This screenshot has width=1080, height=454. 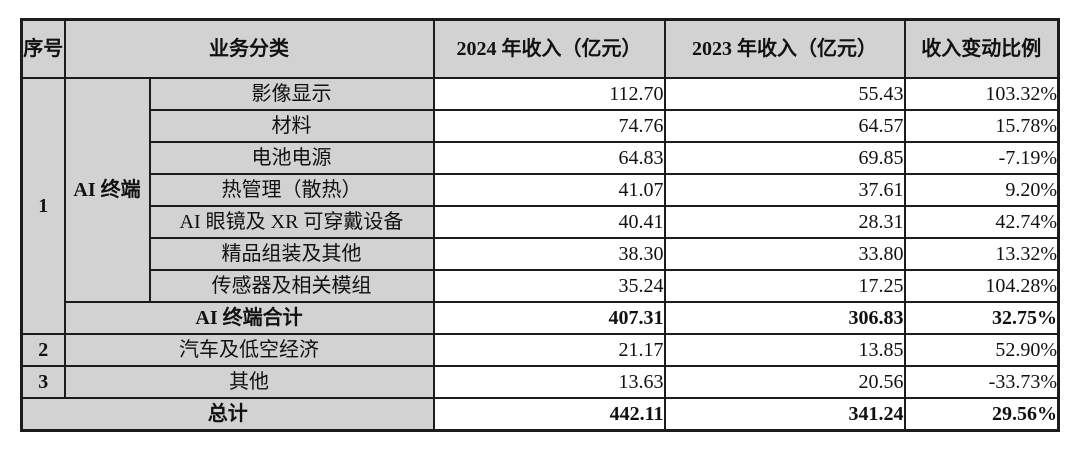 I want to click on table-row: 2 汽车及低空经济 21.17 13.85 52.90%, so click(x=540, y=350).